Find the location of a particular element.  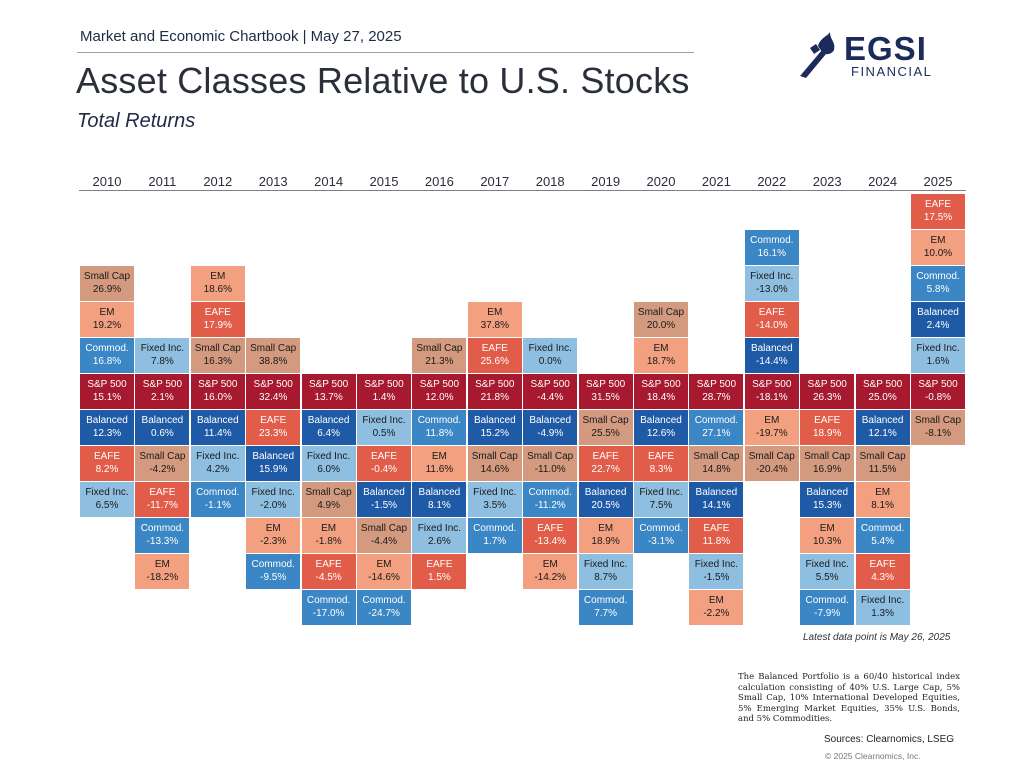

asset-return: -9.5% is located at coordinates (273, 577).